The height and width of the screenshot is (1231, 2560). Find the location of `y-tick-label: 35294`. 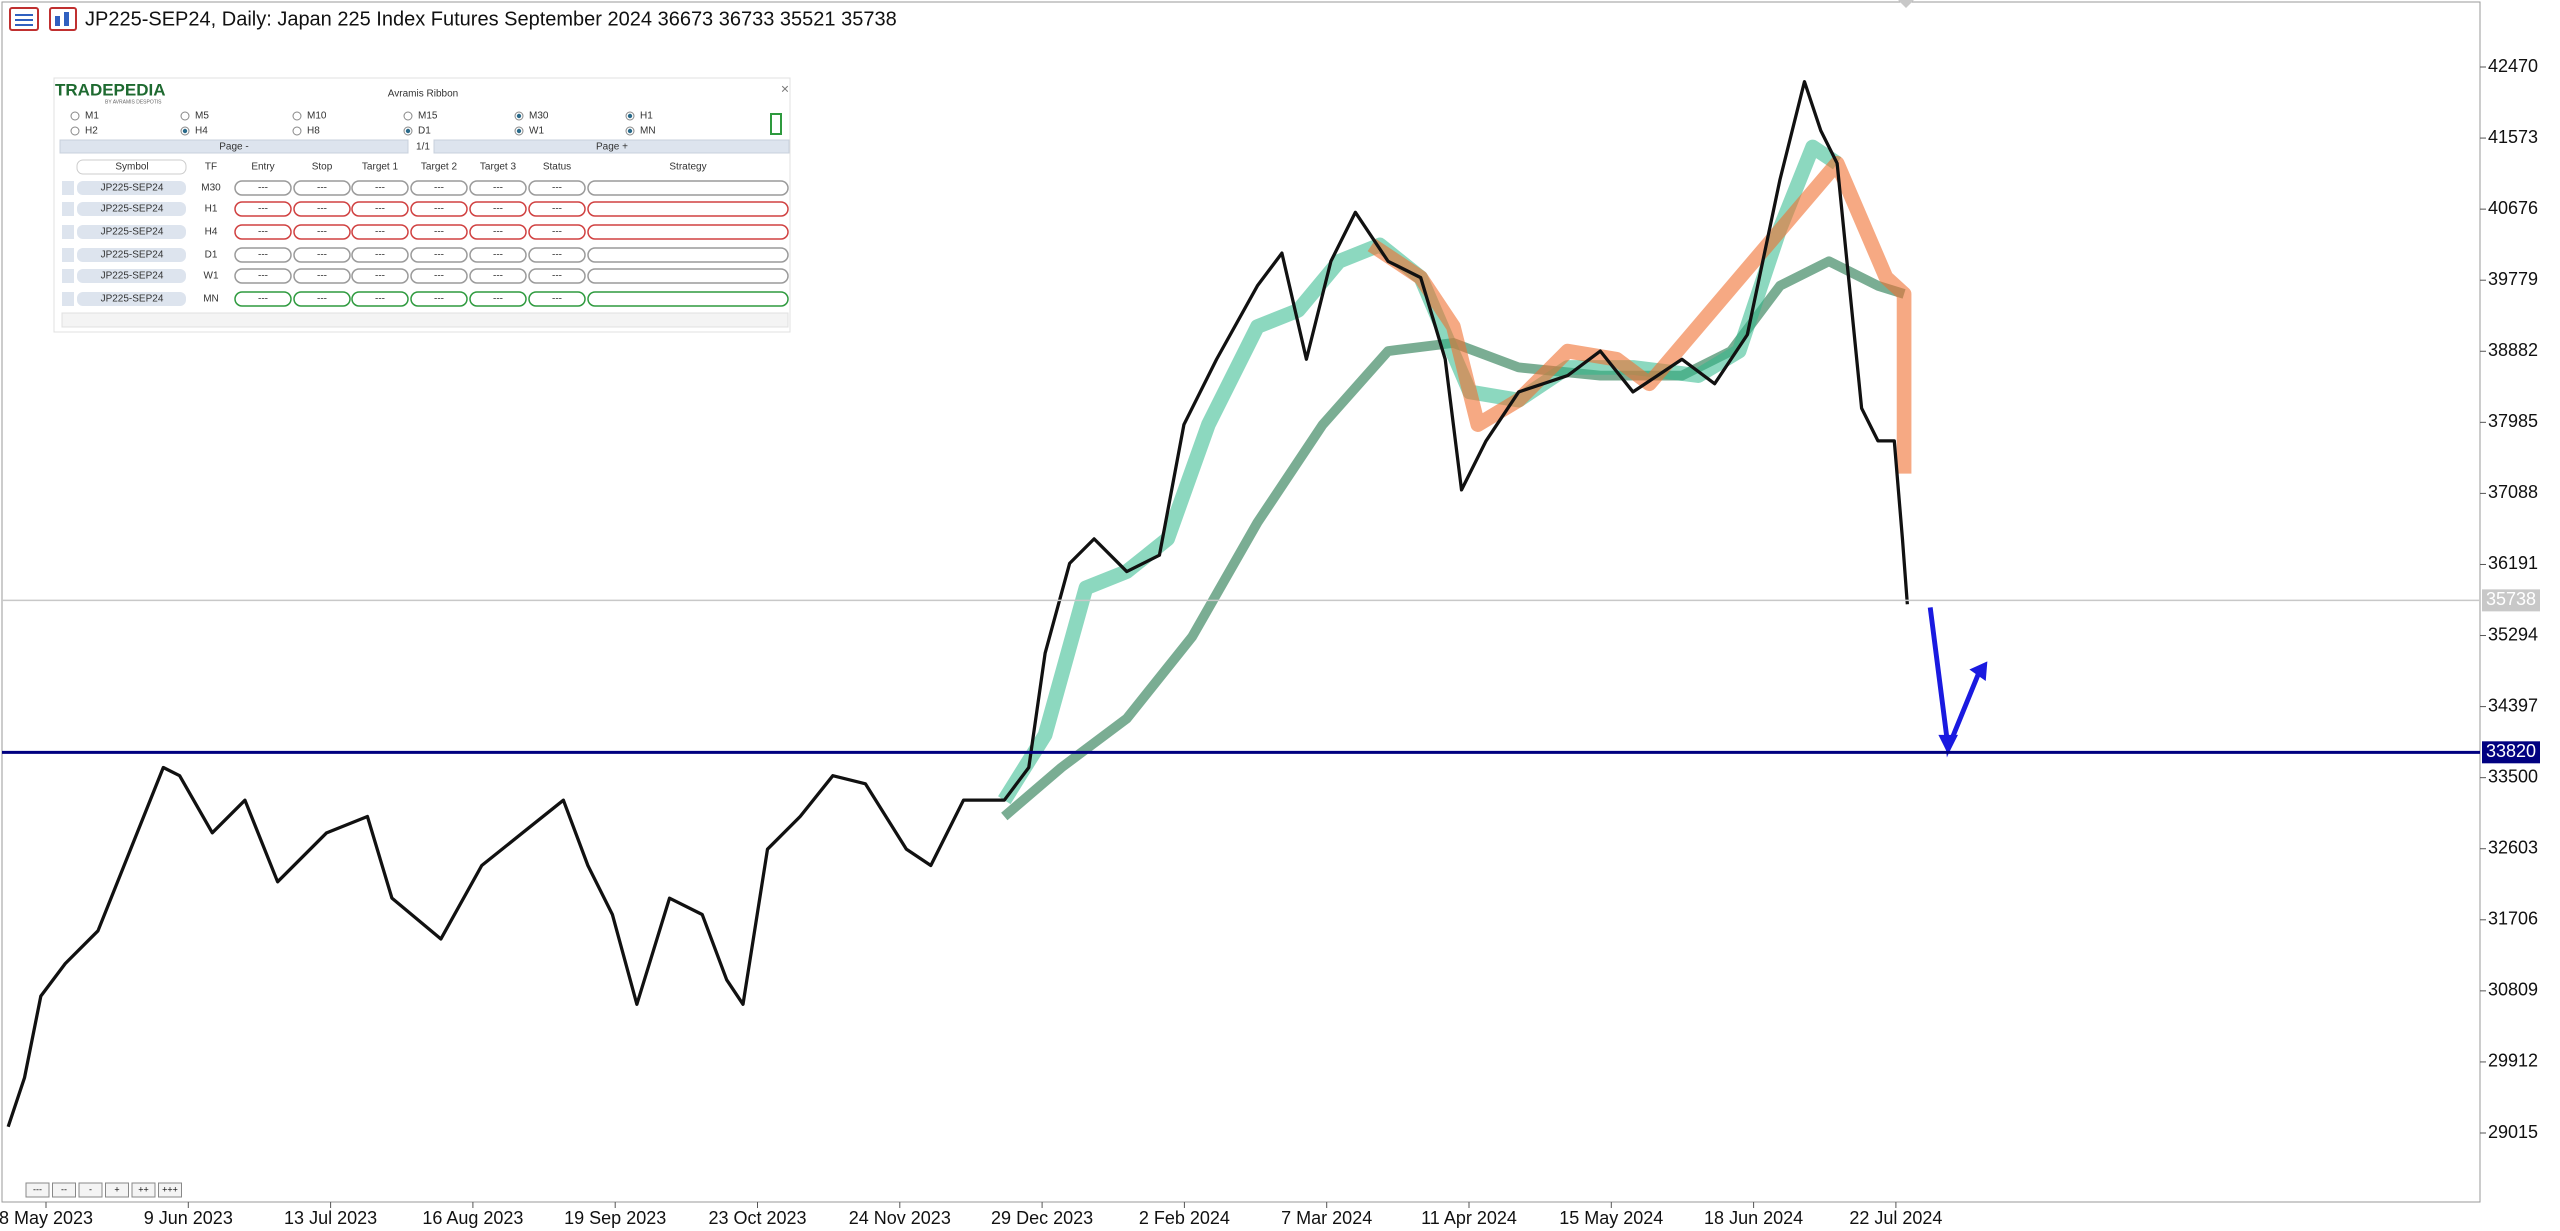

y-tick-label: 35294 is located at coordinates (2513, 634).